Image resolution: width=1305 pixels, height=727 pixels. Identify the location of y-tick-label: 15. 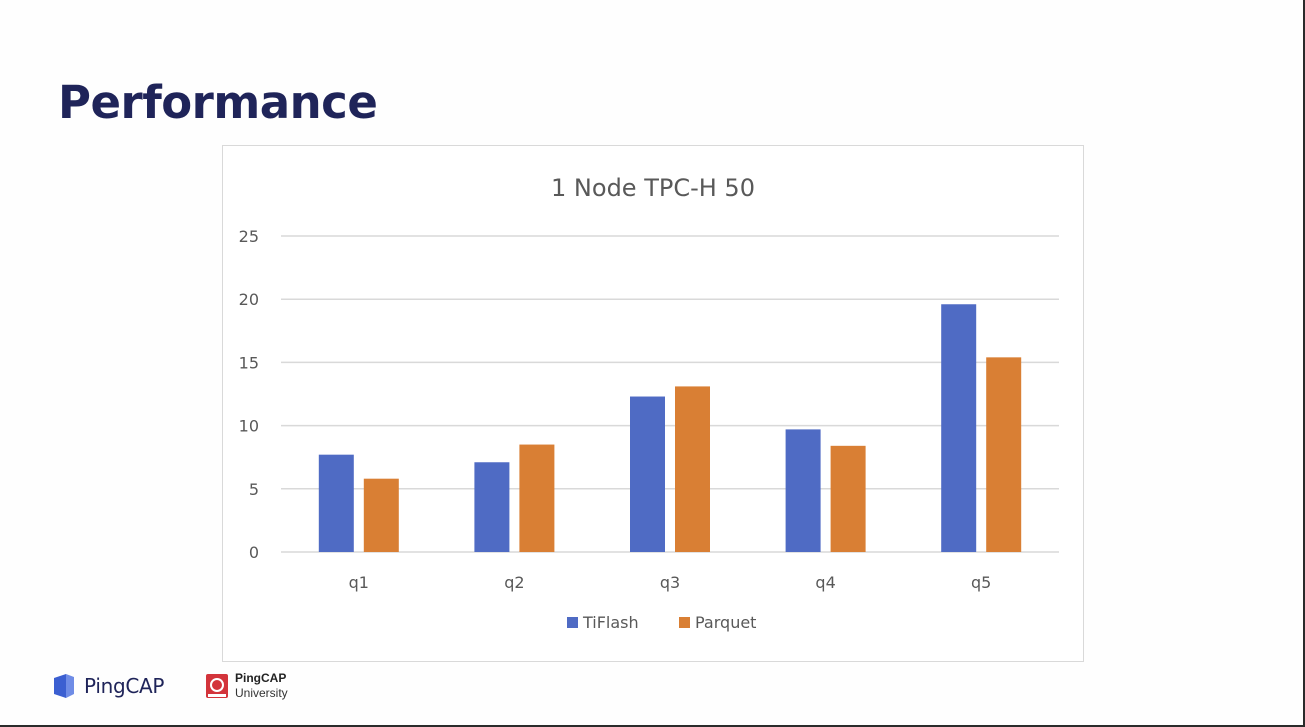
(249, 362).